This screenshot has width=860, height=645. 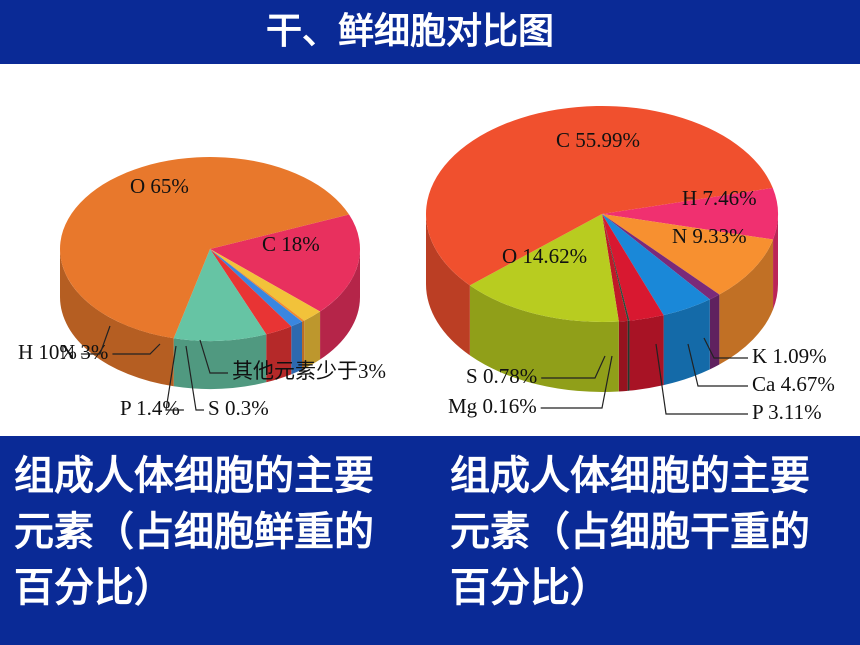 I want to click on category-label: K, so click(x=759, y=356).